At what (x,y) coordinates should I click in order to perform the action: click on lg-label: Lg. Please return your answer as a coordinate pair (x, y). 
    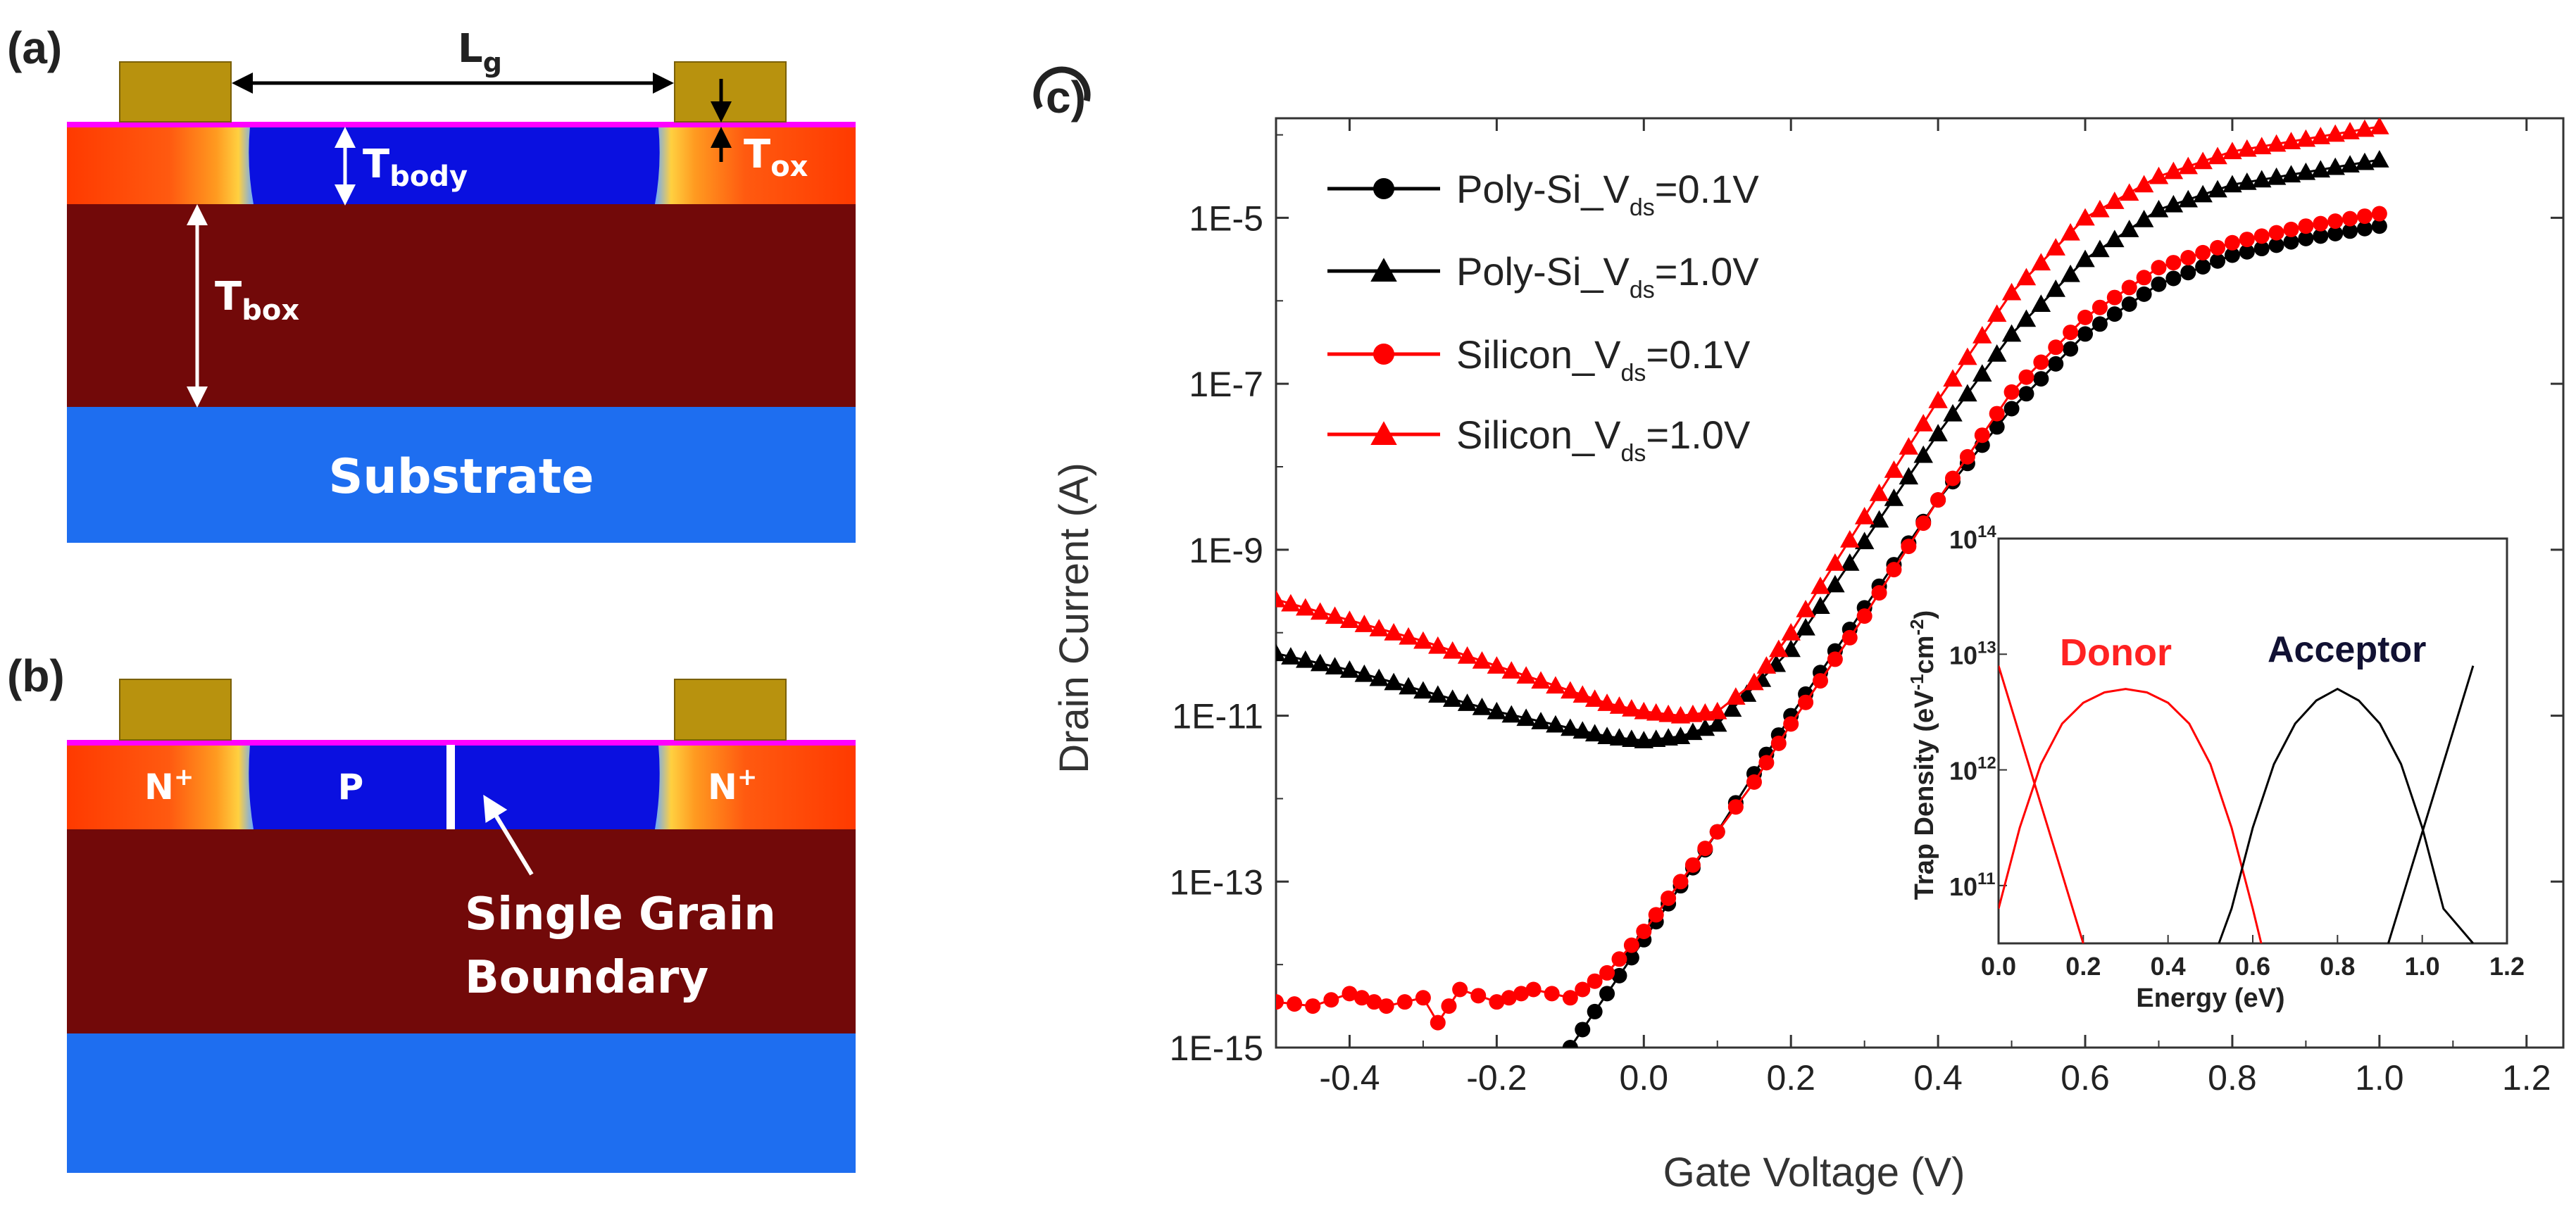
    Looking at the image, I should click on (480, 52).